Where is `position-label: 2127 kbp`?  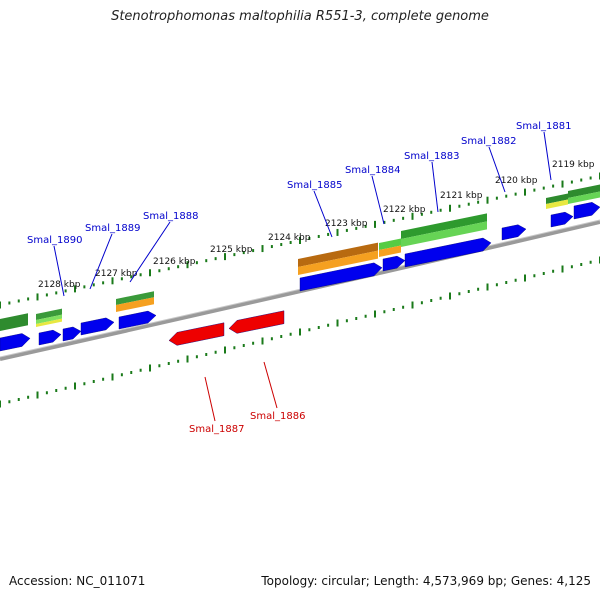 position-label: 2127 kbp is located at coordinates (116, 274).